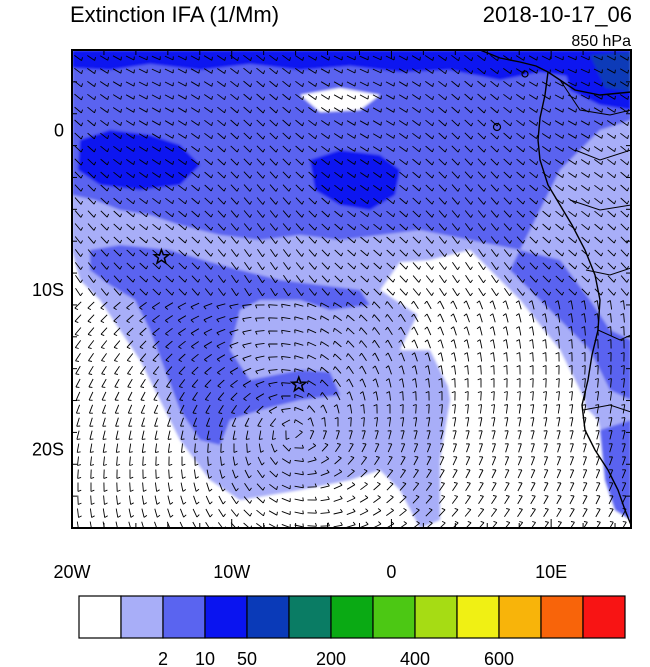 This screenshot has width=650, height=667. What do you see at coordinates (557, 14) in the screenshot?
I see `map-datetime: 2018-10-17_06` at bounding box center [557, 14].